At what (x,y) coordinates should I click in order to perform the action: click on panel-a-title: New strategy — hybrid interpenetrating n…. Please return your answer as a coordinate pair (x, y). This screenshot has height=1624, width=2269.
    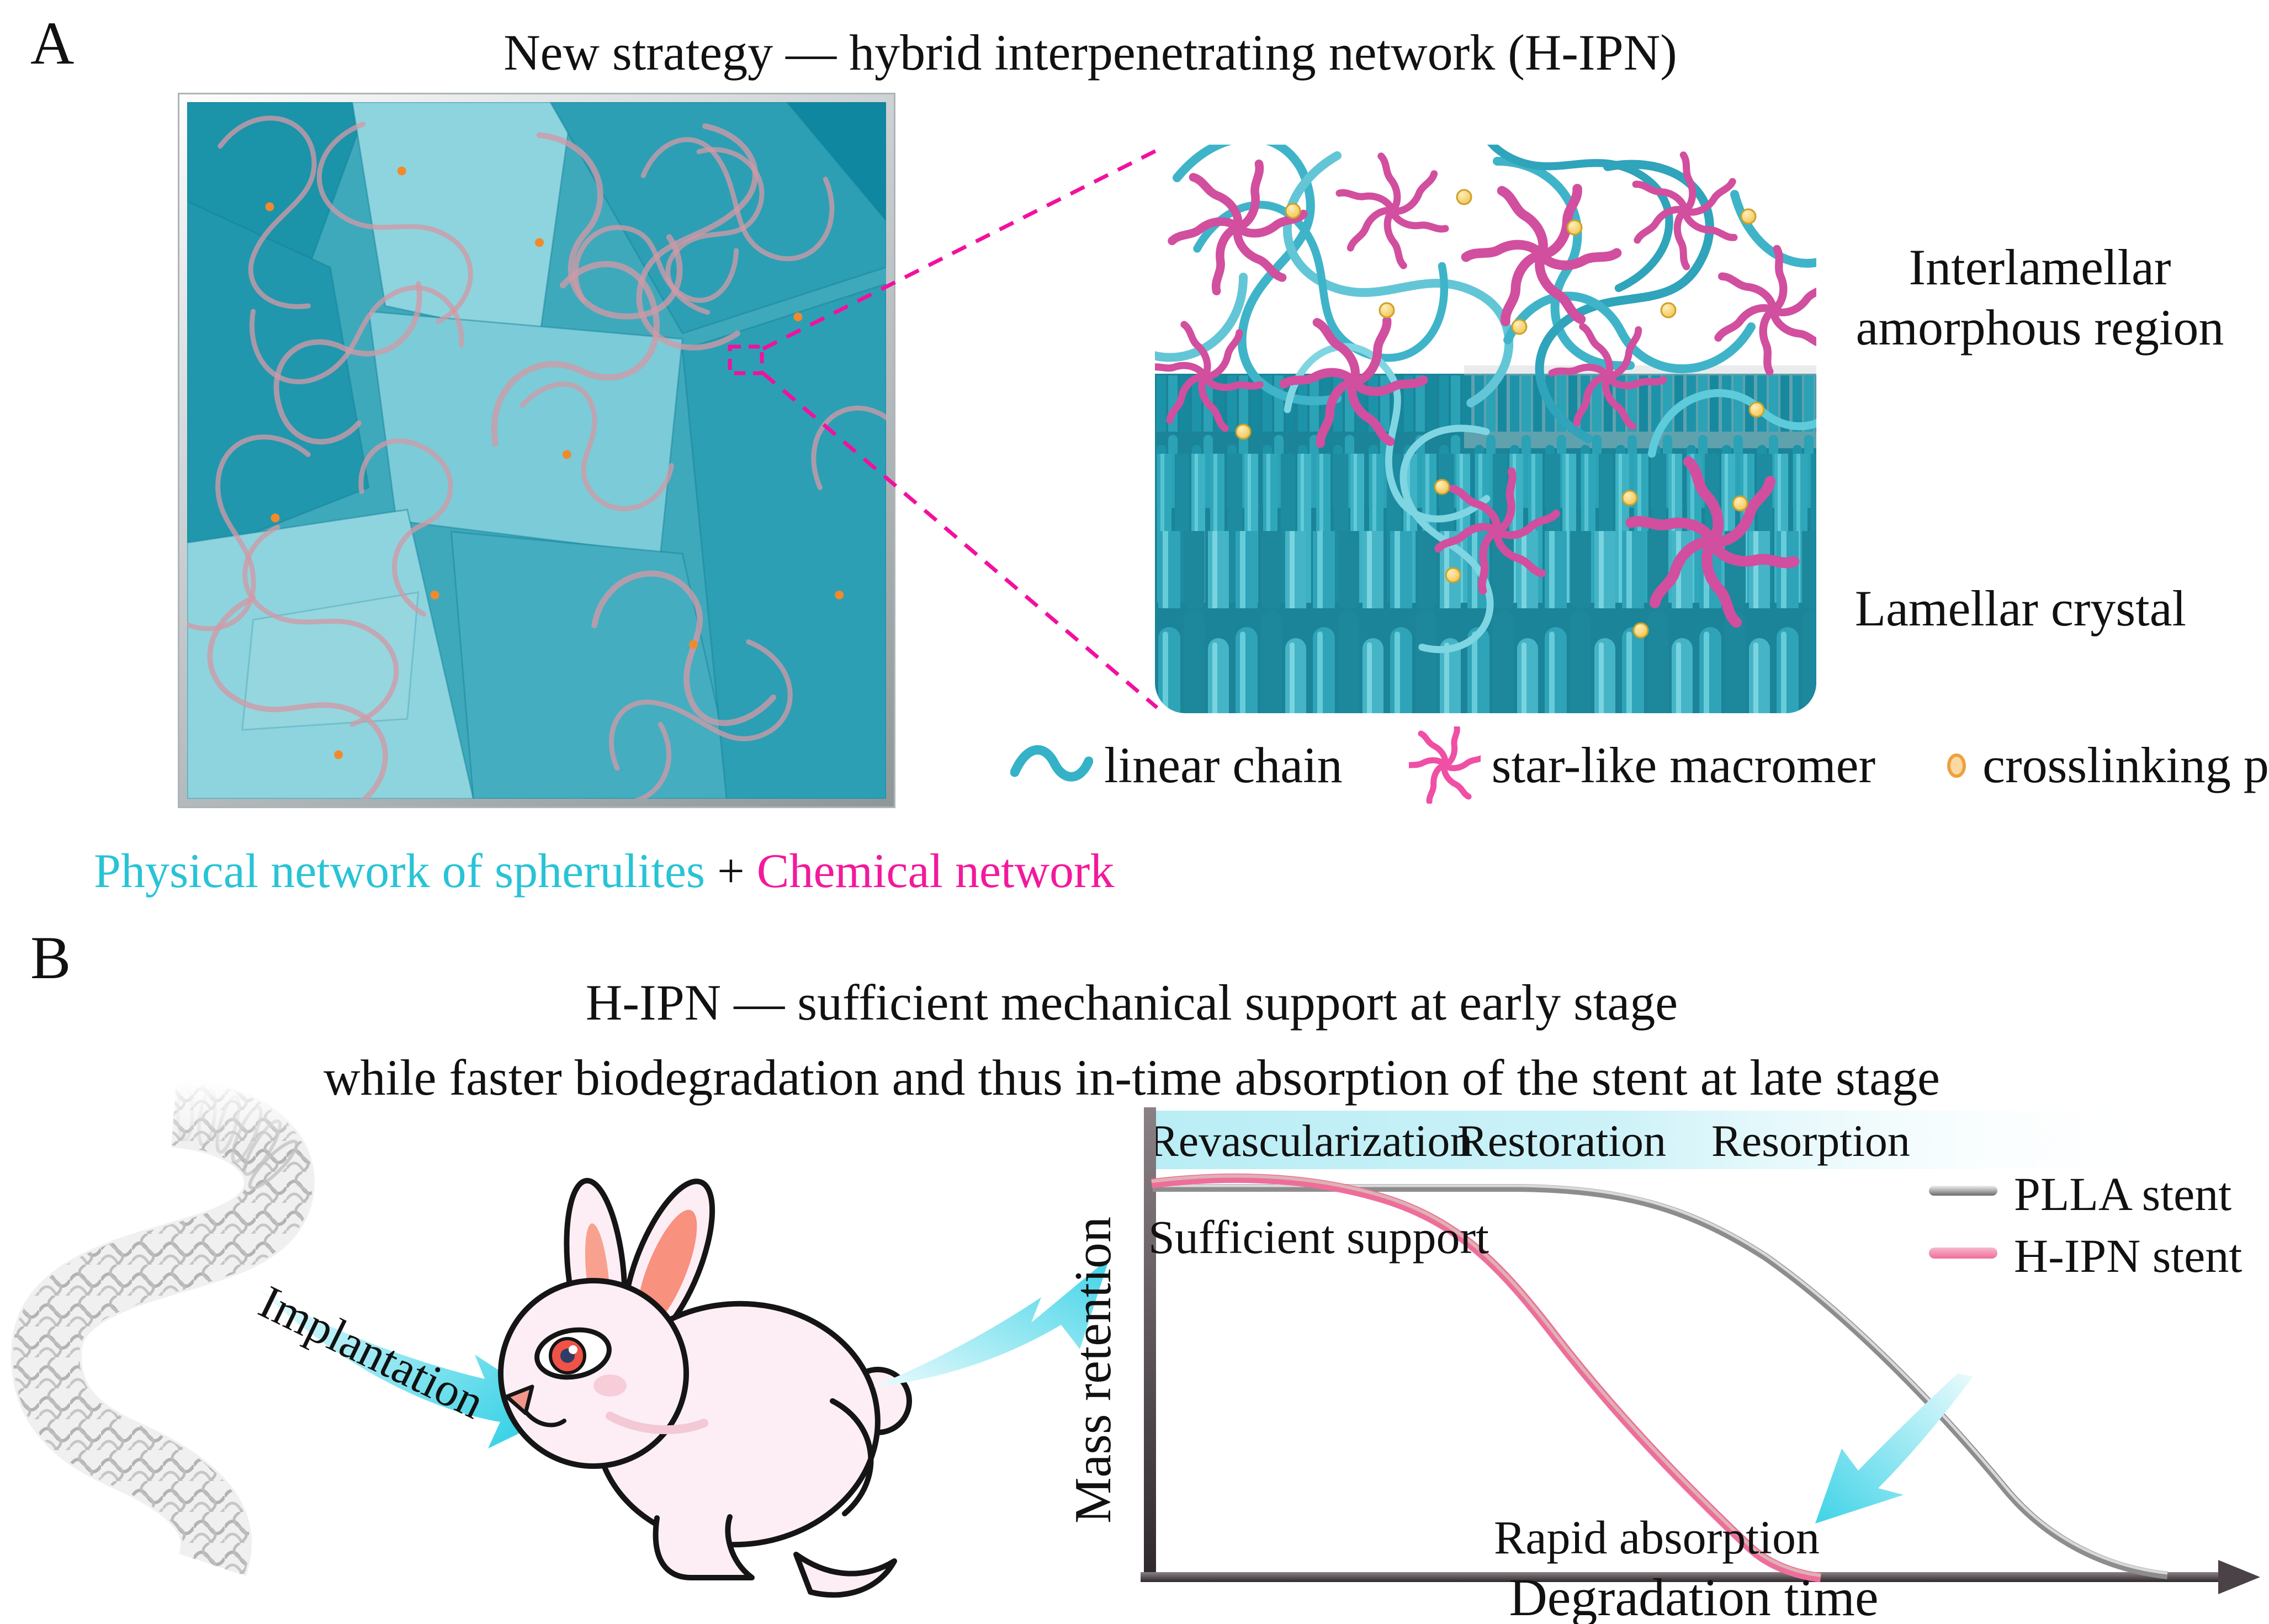
    Looking at the image, I should click on (1090, 52).